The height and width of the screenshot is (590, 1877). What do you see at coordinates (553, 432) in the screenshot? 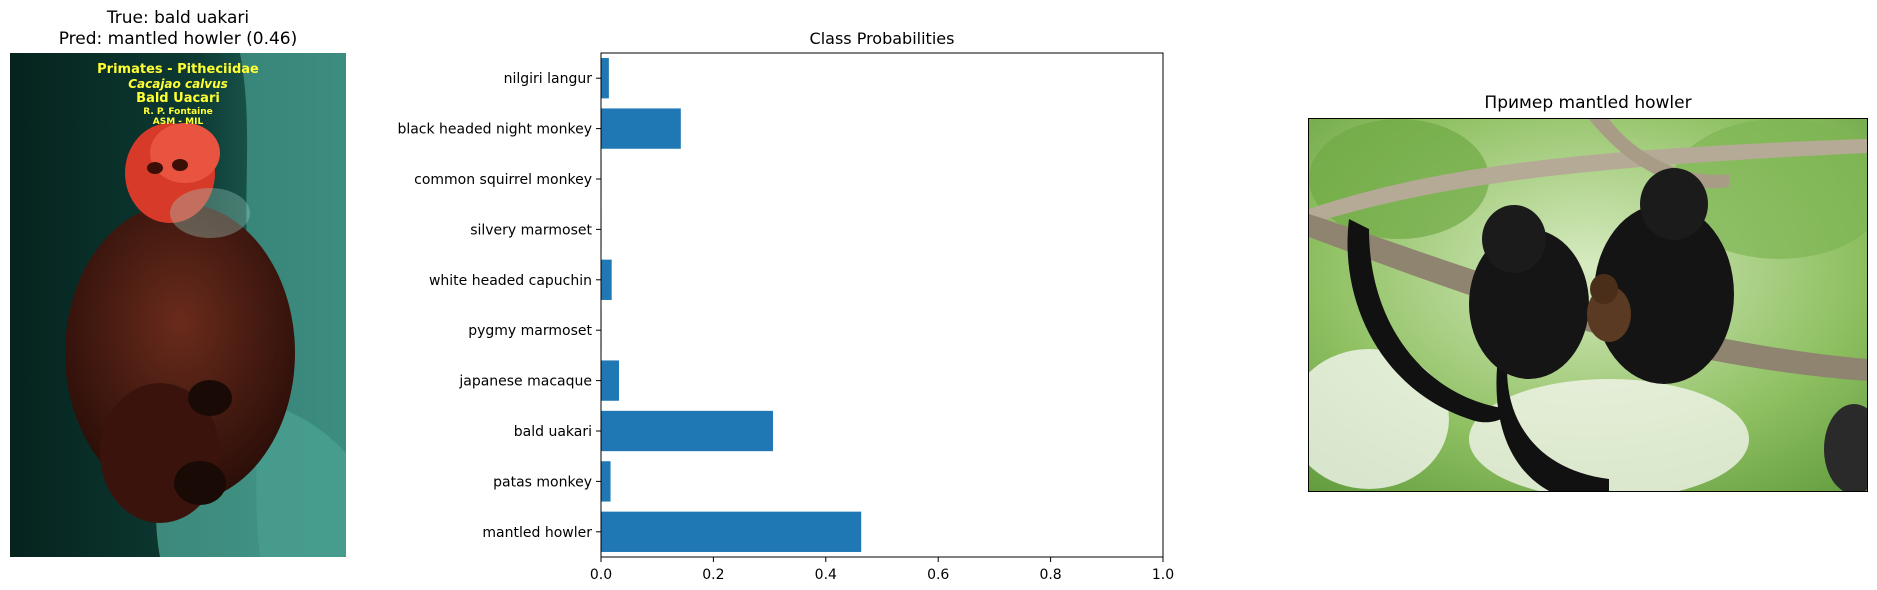
I see `y-tick-label: bald uakari` at bounding box center [553, 432].